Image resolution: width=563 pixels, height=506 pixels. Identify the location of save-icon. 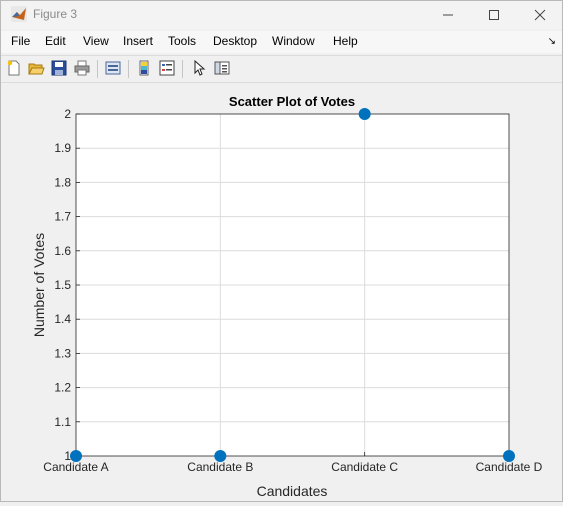
(59, 68).